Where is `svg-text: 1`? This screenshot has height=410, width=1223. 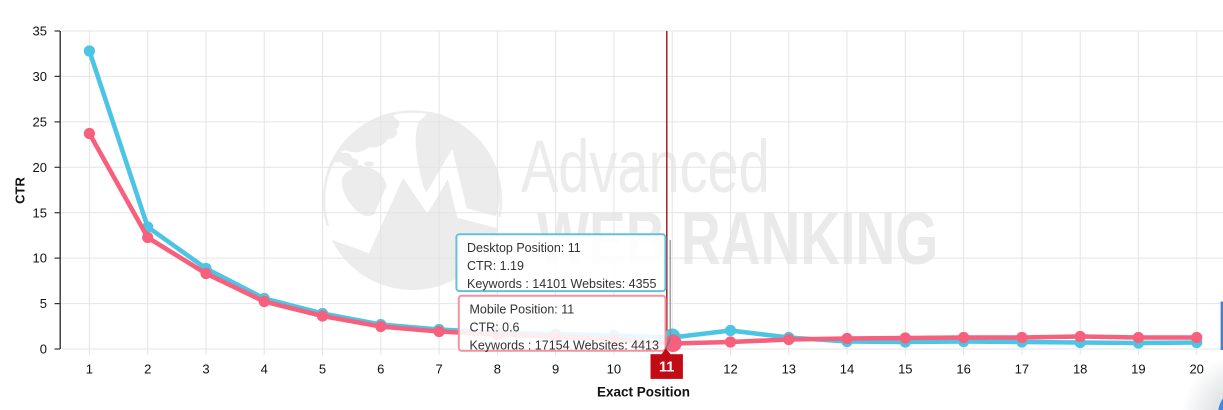
svg-text: 1 is located at coordinates (89, 369).